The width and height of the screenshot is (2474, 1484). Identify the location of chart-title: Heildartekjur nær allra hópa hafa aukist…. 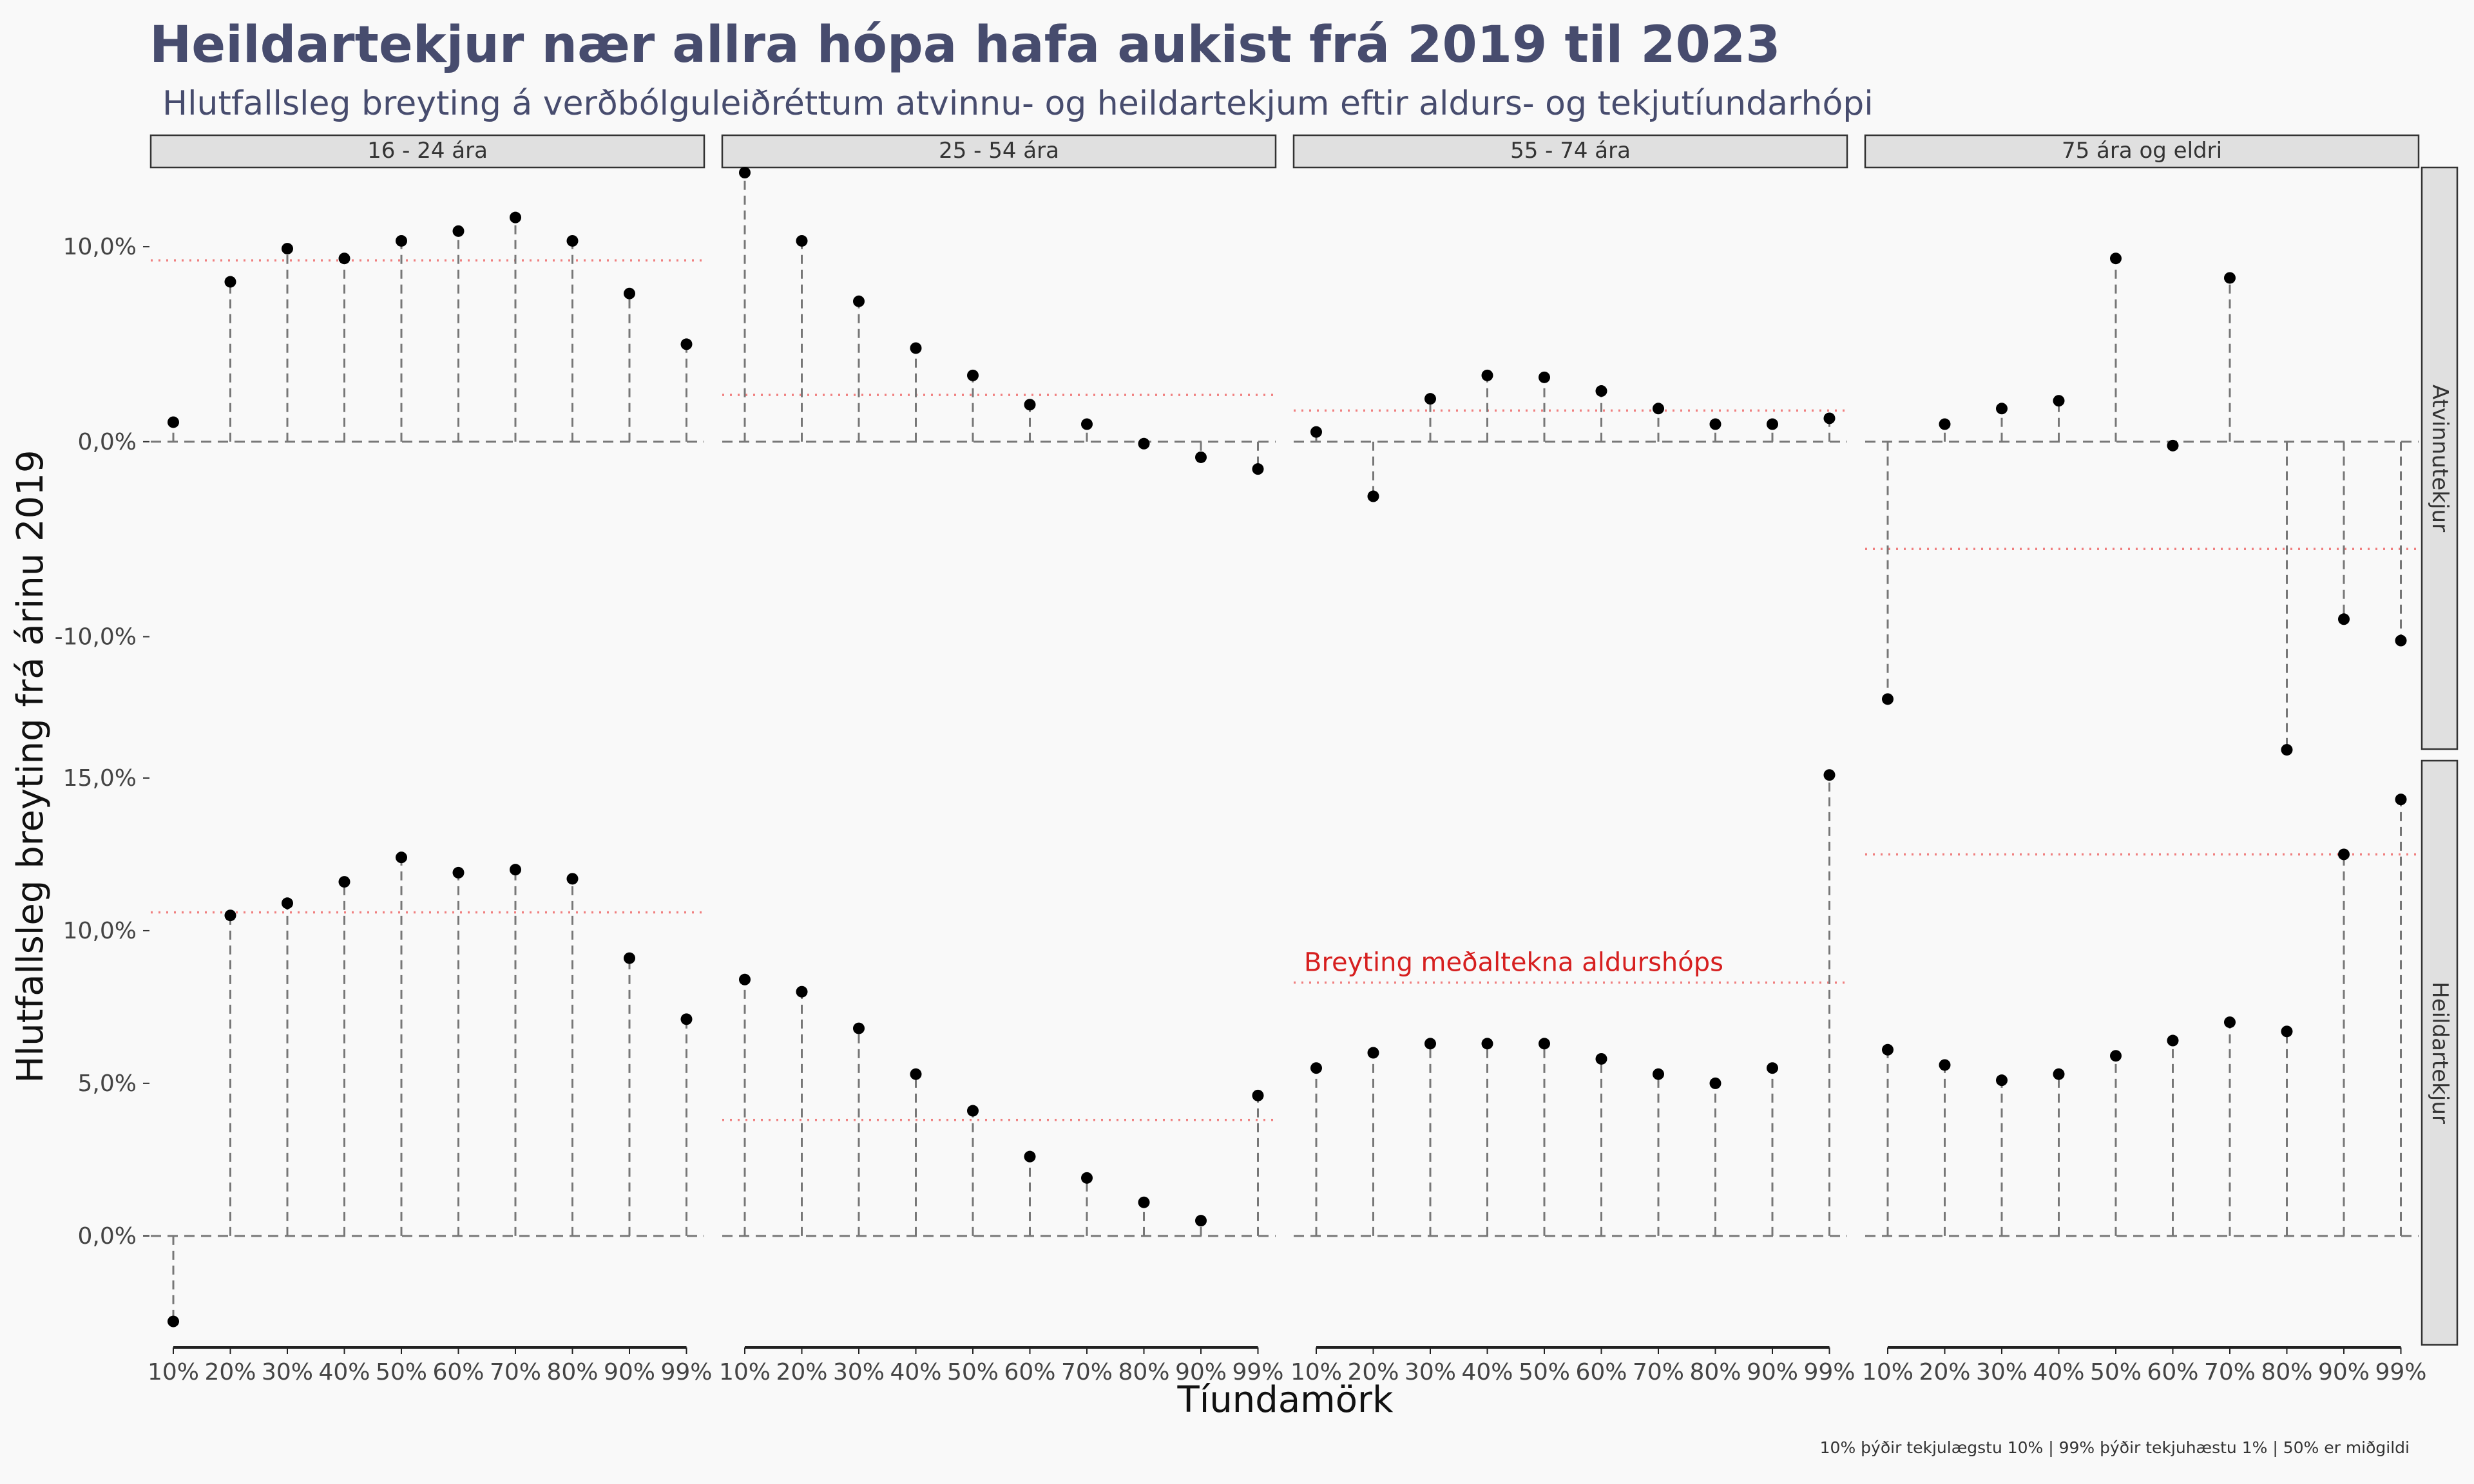
(965, 45).